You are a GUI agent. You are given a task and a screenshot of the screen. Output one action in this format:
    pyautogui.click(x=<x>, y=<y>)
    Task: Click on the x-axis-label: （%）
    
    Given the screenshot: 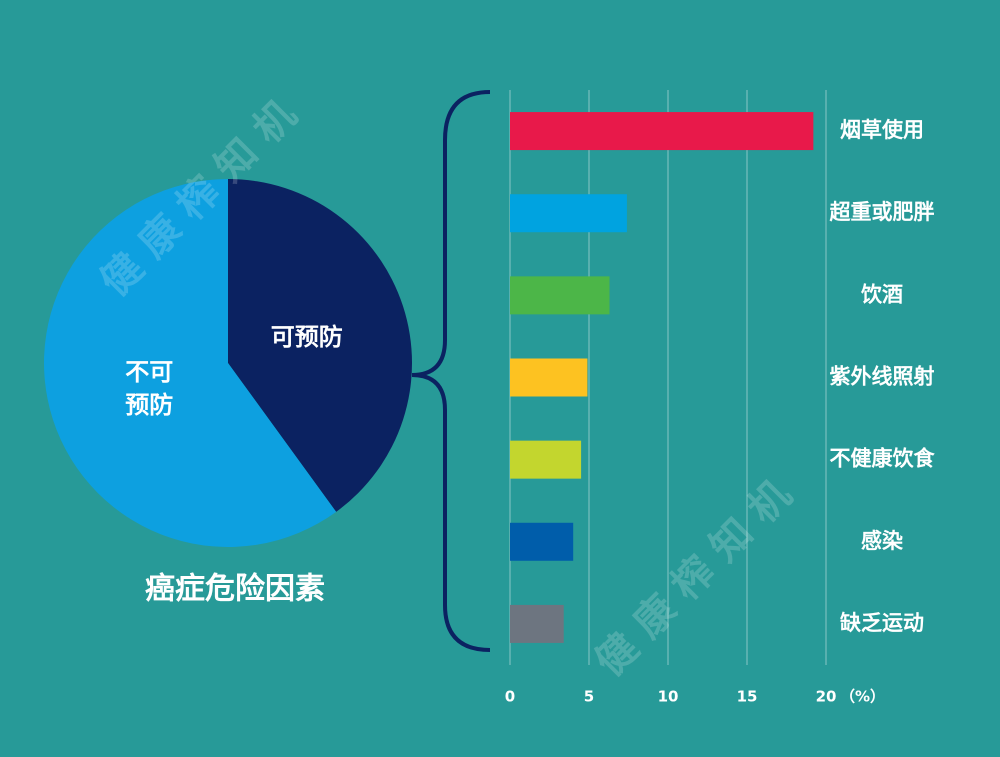 What is the action you would take?
    pyautogui.click(x=862, y=697)
    